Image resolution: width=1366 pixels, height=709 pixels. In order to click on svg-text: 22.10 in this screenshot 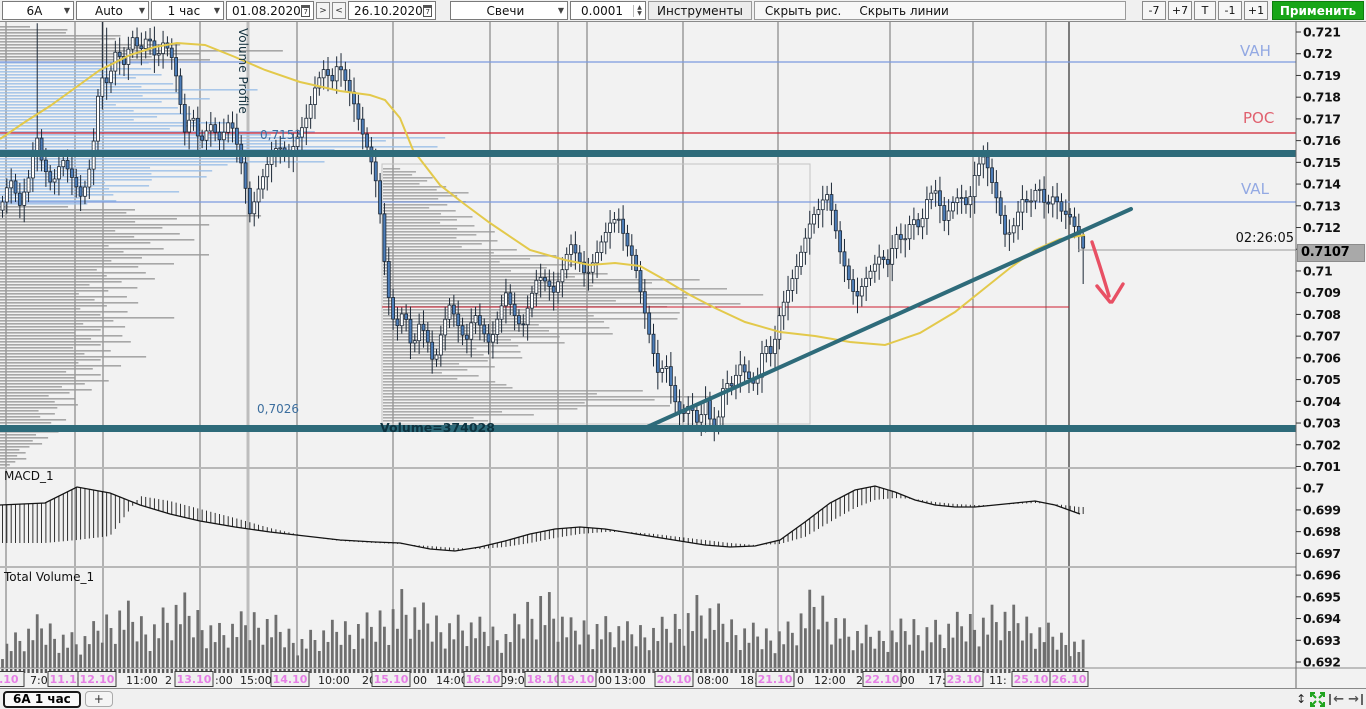, I will do `click(882, 679)`.